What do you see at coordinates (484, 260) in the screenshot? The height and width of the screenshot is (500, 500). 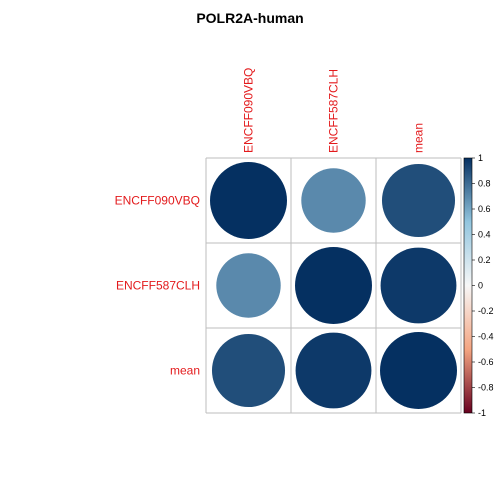 I see `legend-tick-label: 0.2` at bounding box center [484, 260].